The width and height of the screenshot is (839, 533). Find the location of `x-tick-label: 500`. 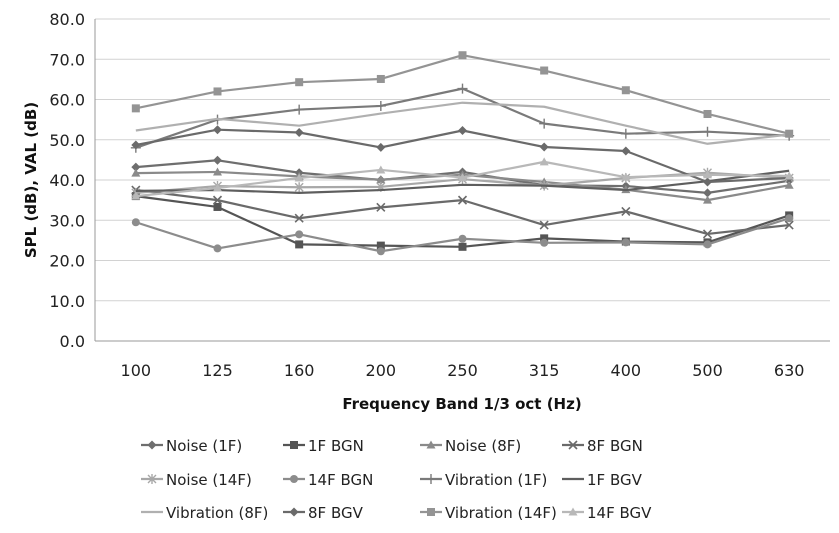

x-tick-label: 500 is located at coordinates (707, 370).